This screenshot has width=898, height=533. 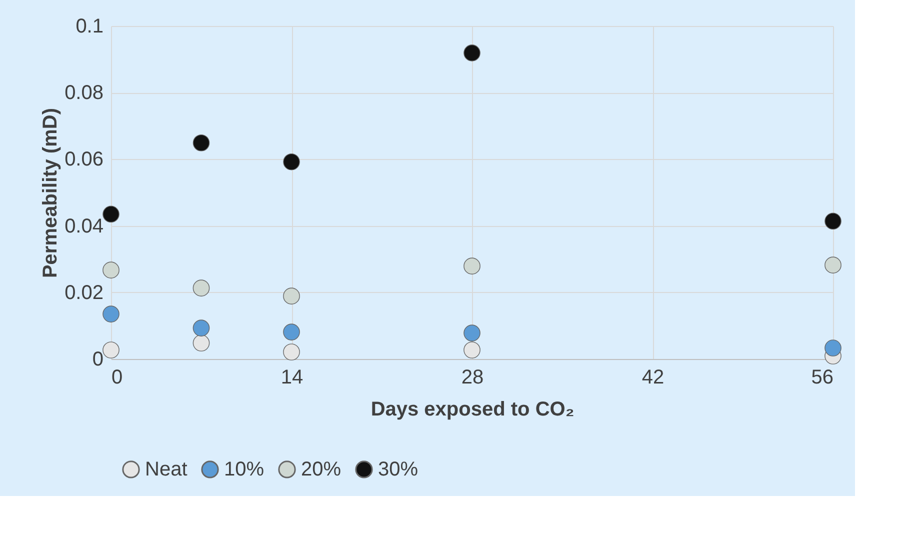 What do you see at coordinates (98, 359) in the screenshot?
I see `y-tick-label: 0` at bounding box center [98, 359].